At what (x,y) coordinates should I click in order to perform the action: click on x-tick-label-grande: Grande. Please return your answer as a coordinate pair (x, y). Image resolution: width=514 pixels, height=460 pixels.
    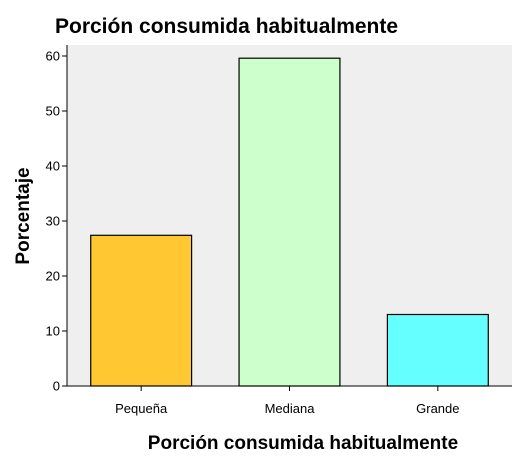
    Looking at the image, I should click on (437, 408).